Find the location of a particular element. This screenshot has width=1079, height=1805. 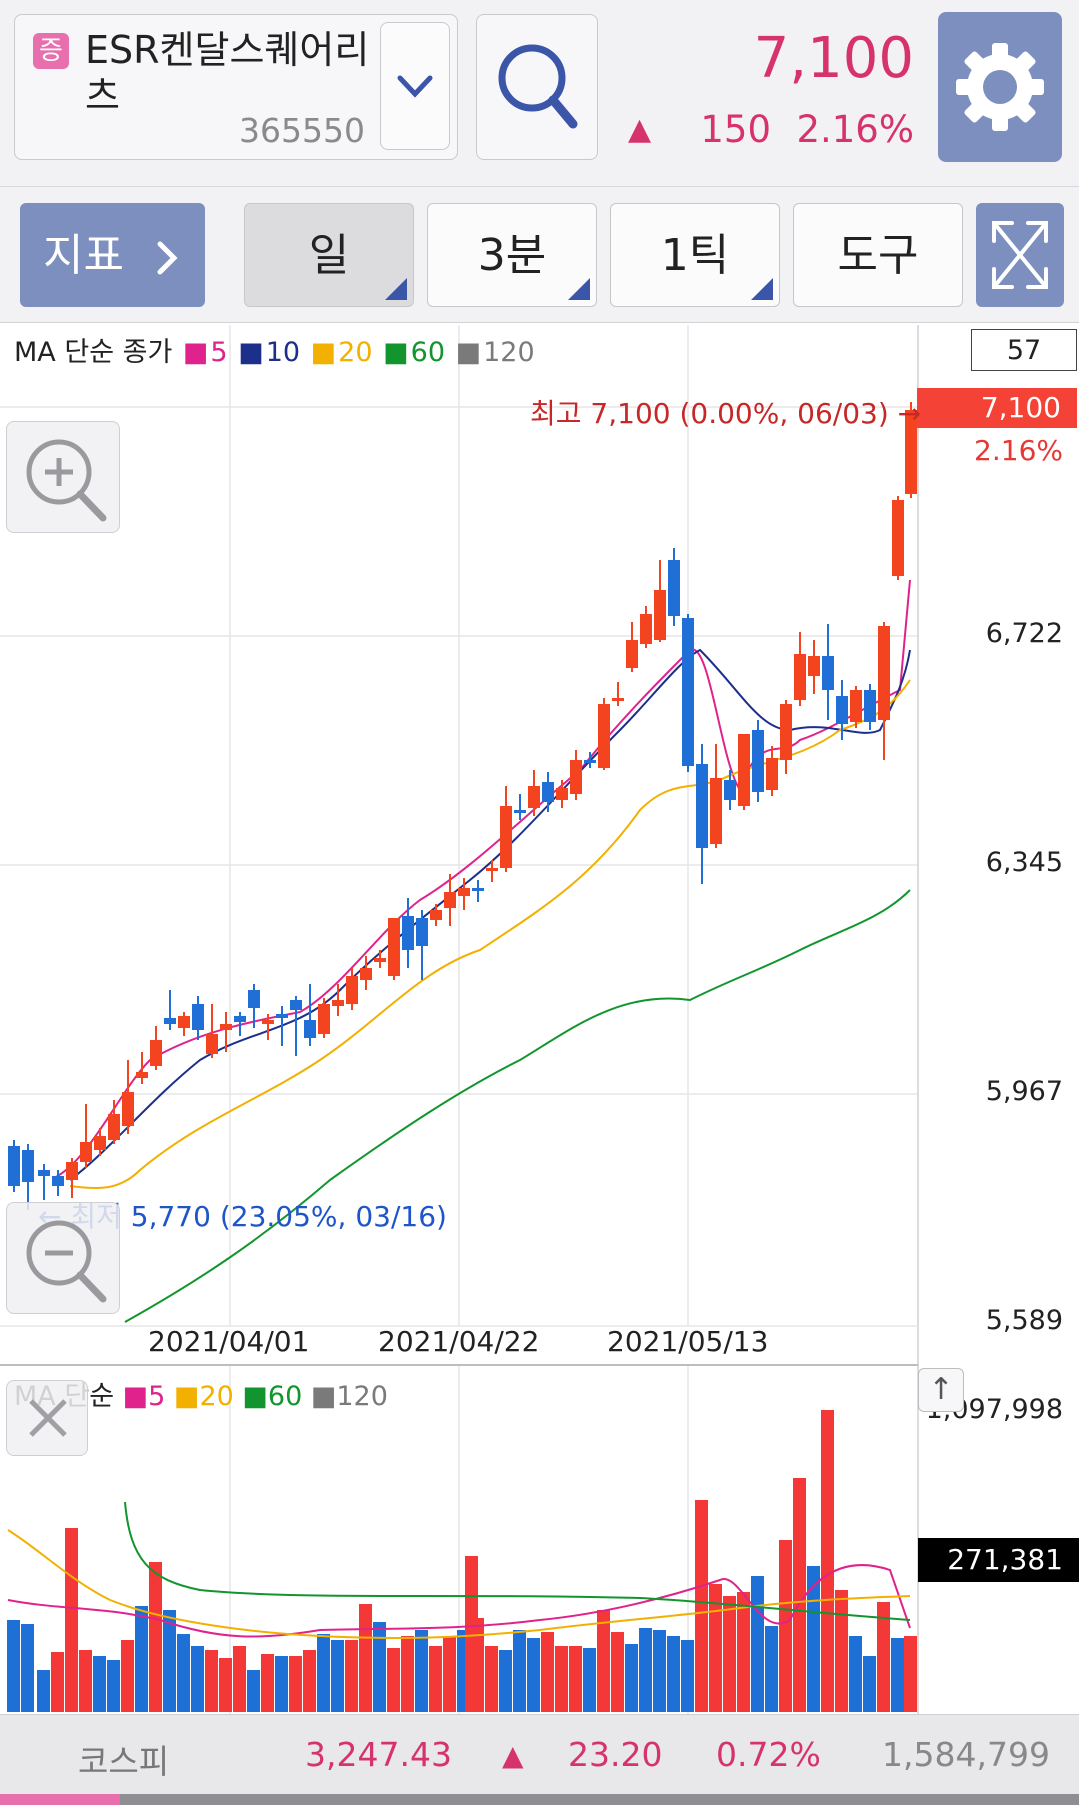

scroll-up-button: ↑ is located at coordinates (941, 1390).